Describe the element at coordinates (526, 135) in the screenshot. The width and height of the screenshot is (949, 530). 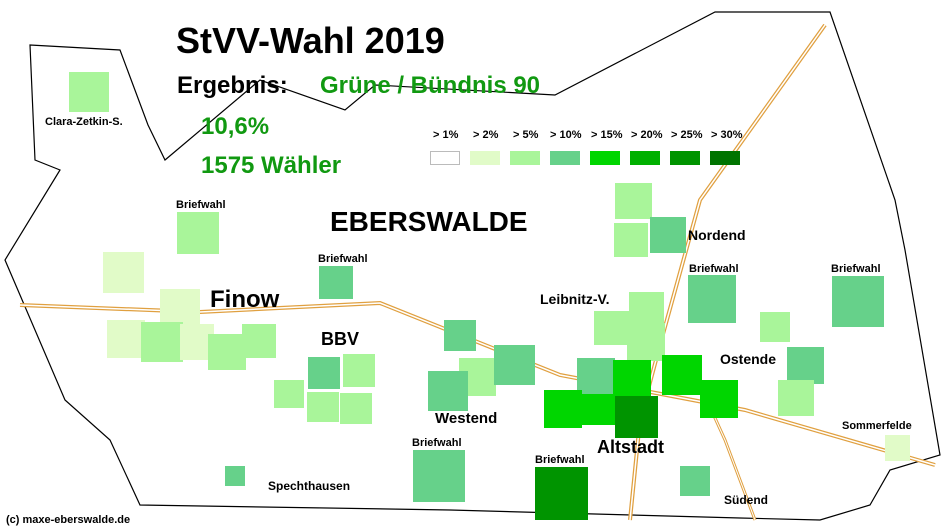
I see `legend-label: > 5%` at that location.